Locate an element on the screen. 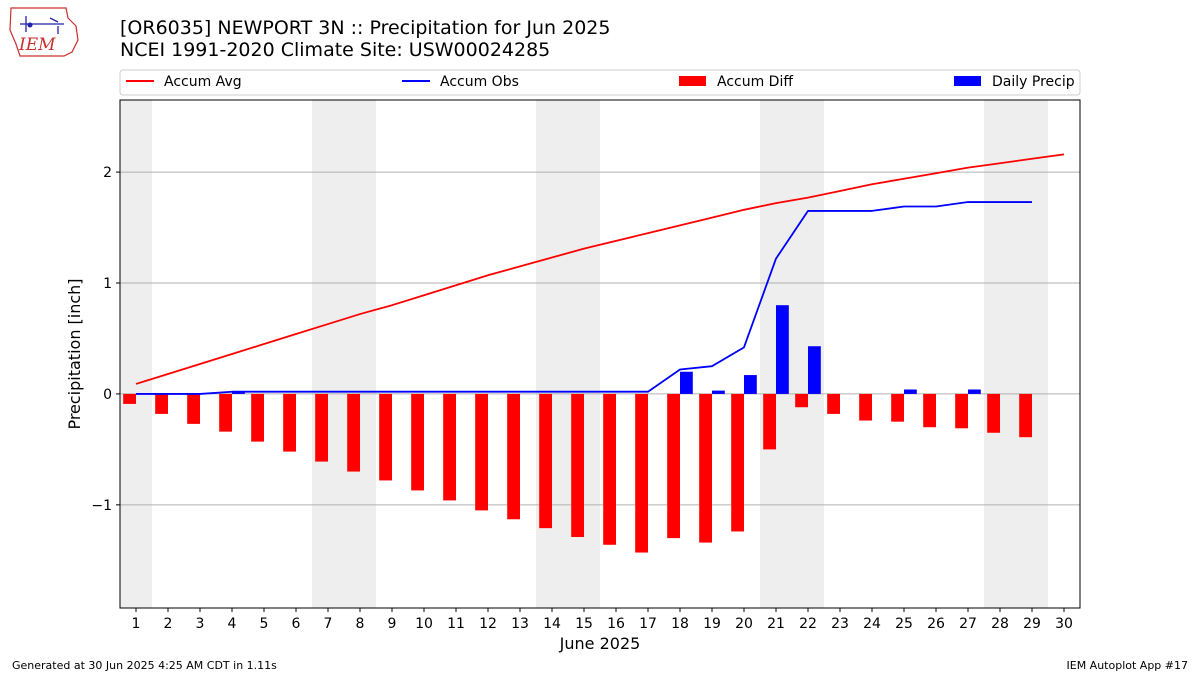  x-tick-label: 20 is located at coordinates (744, 624).